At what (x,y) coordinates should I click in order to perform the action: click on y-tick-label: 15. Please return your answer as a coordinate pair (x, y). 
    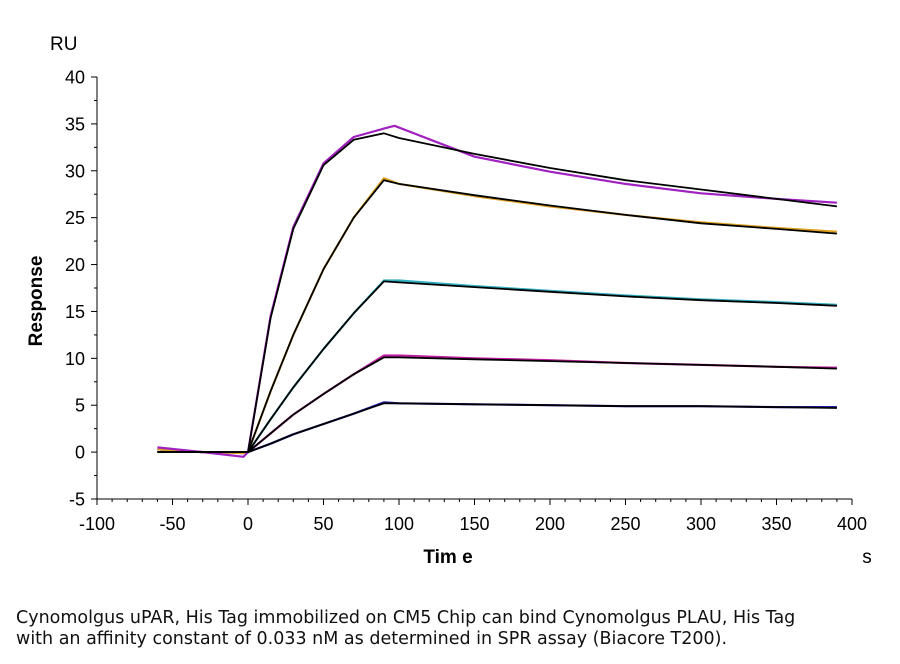
    Looking at the image, I should click on (75, 312).